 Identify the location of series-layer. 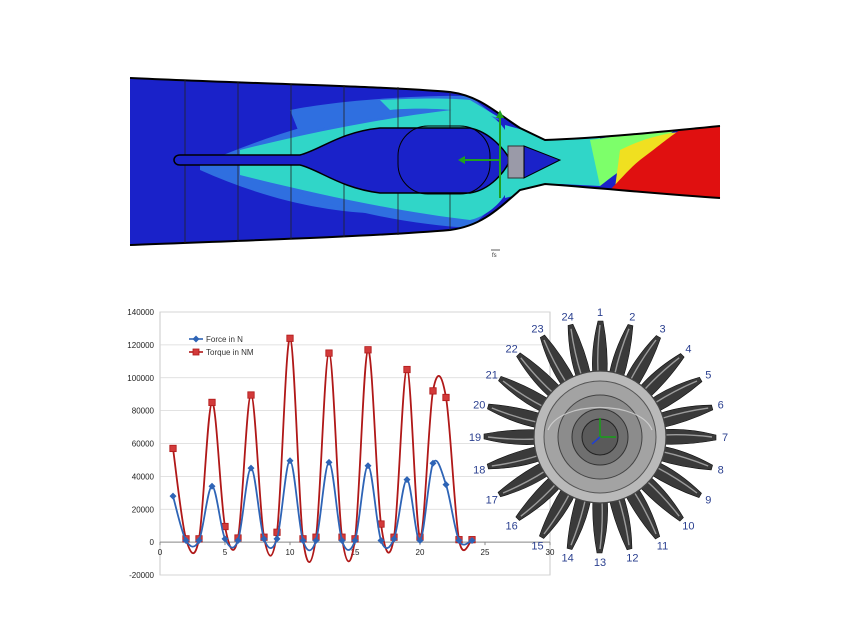
(322, 448).